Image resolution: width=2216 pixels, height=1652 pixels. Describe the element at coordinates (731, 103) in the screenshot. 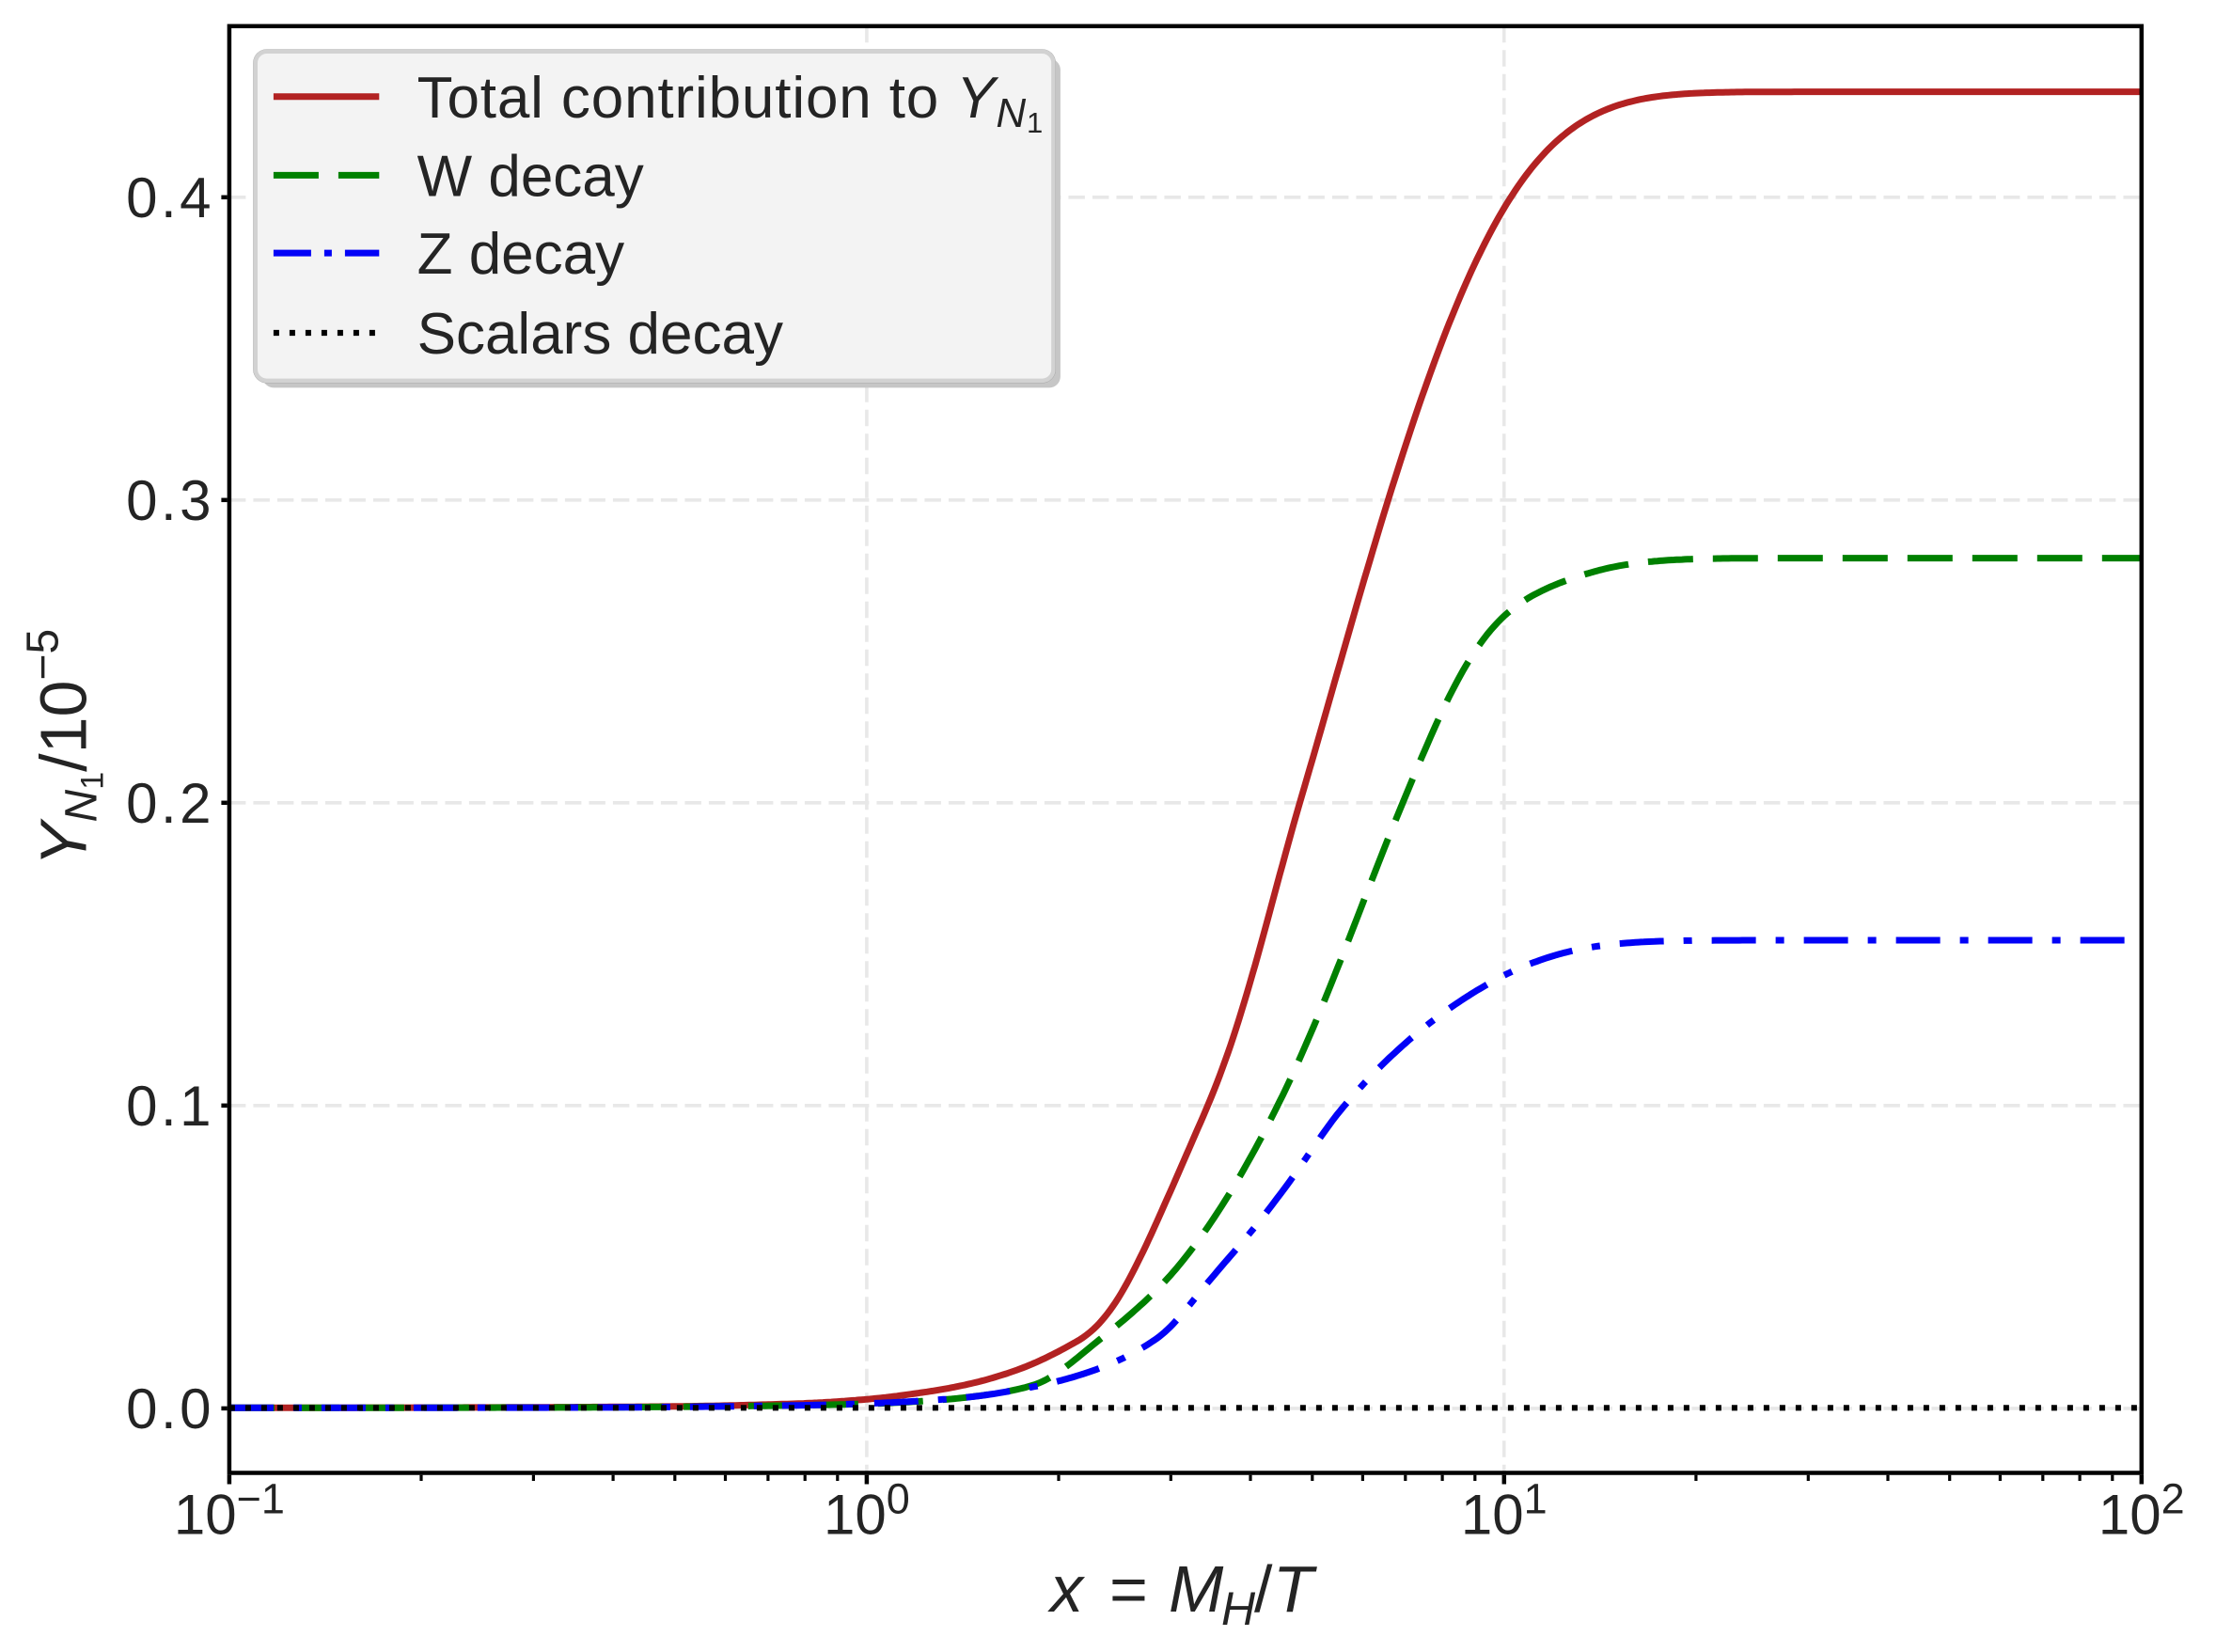

I see `svg-text: Total contribution to YN1` at that location.